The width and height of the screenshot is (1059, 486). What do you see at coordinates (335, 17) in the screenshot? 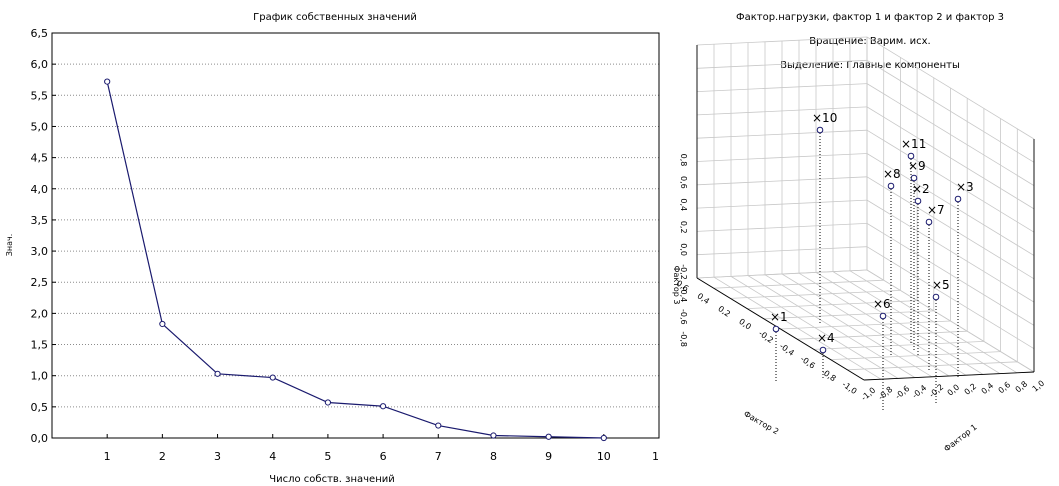
I see `scree-plot-title: График собственных значений` at bounding box center [335, 17].